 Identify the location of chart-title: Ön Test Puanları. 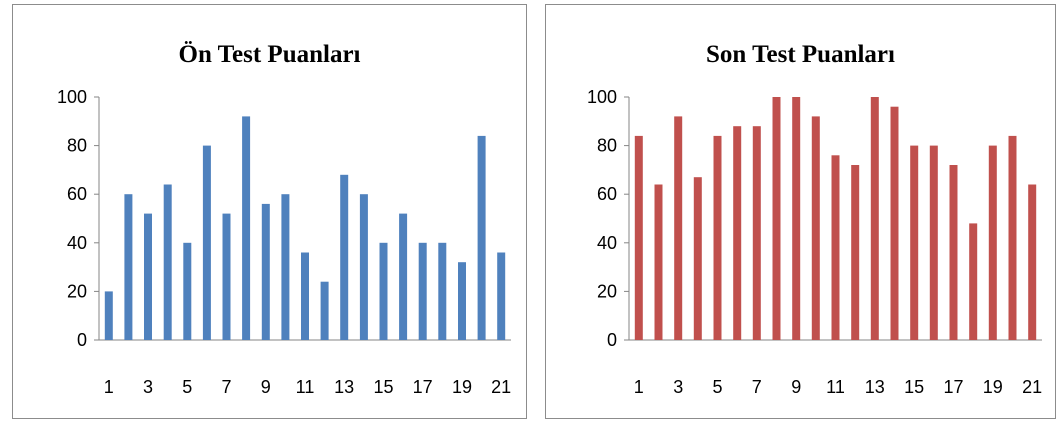
(269, 54).